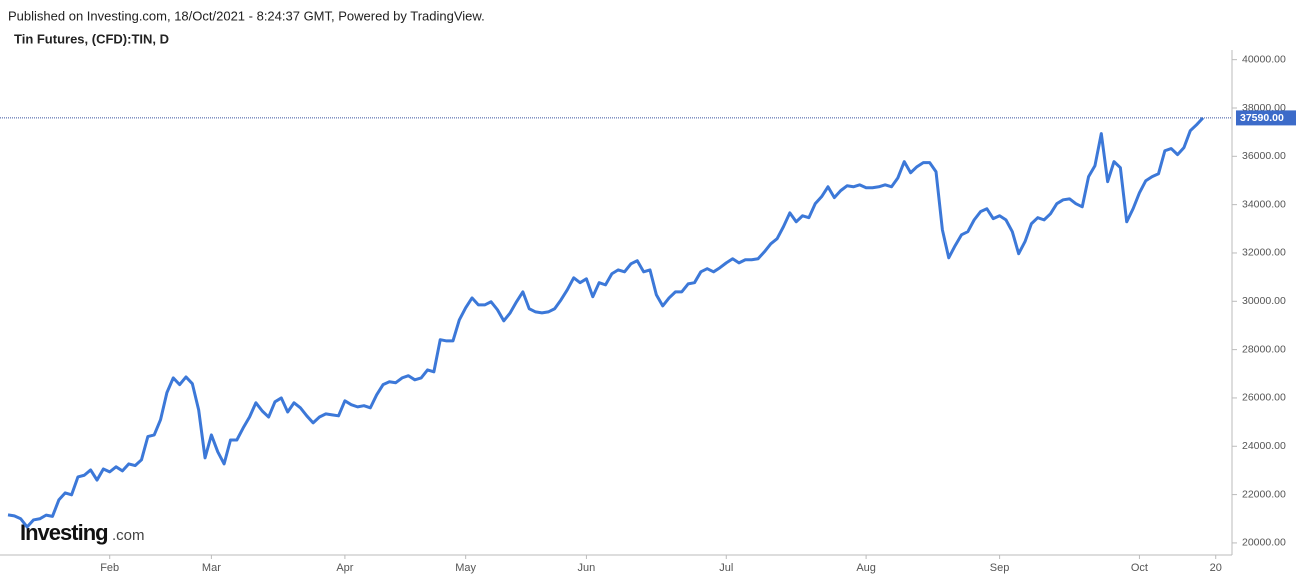 This screenshot has height=580, width=1299. I want to click on x-tick-label: Apr, so click(344, 568).